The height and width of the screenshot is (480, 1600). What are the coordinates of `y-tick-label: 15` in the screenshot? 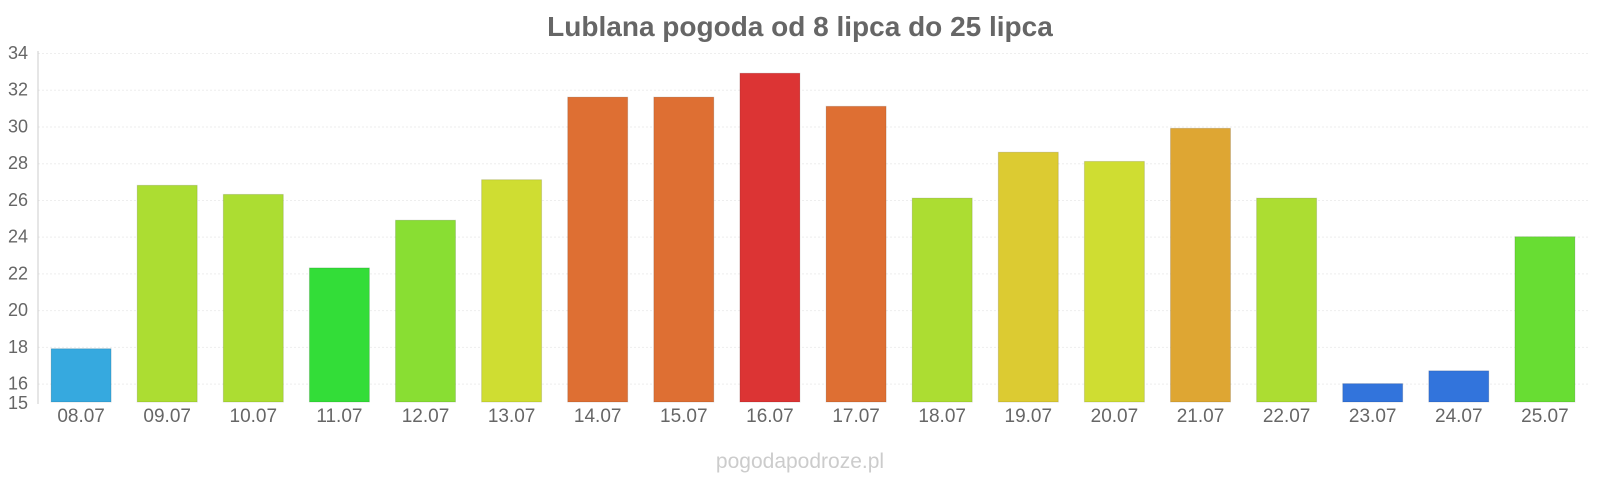 It's located at (18, 403).